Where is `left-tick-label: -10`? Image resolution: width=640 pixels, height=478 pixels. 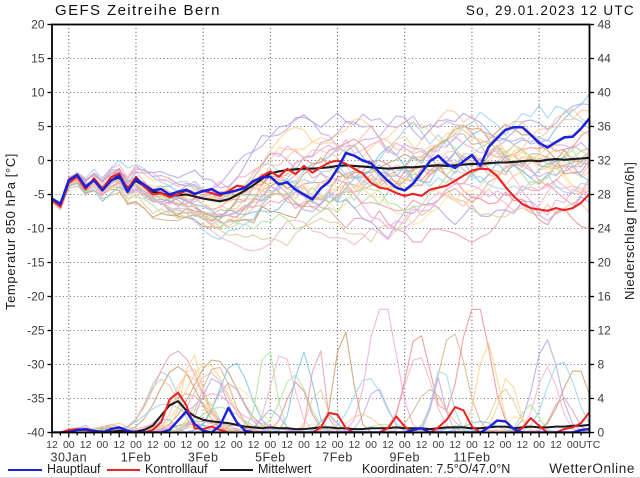
left-tick-label: -10 is located at coordinates (36, 229).